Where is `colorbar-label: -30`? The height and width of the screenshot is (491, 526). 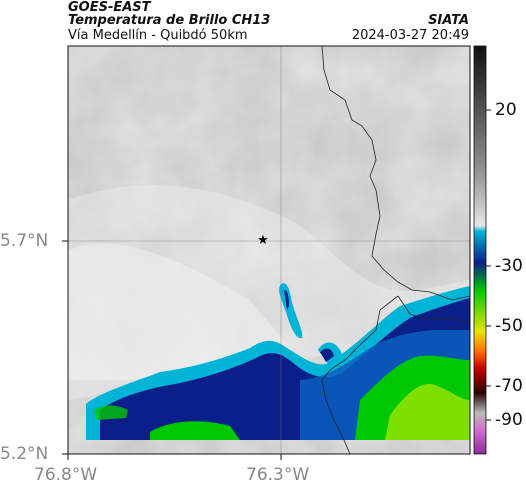
colorbar-label: -30 is located at coordinates (509, 266).